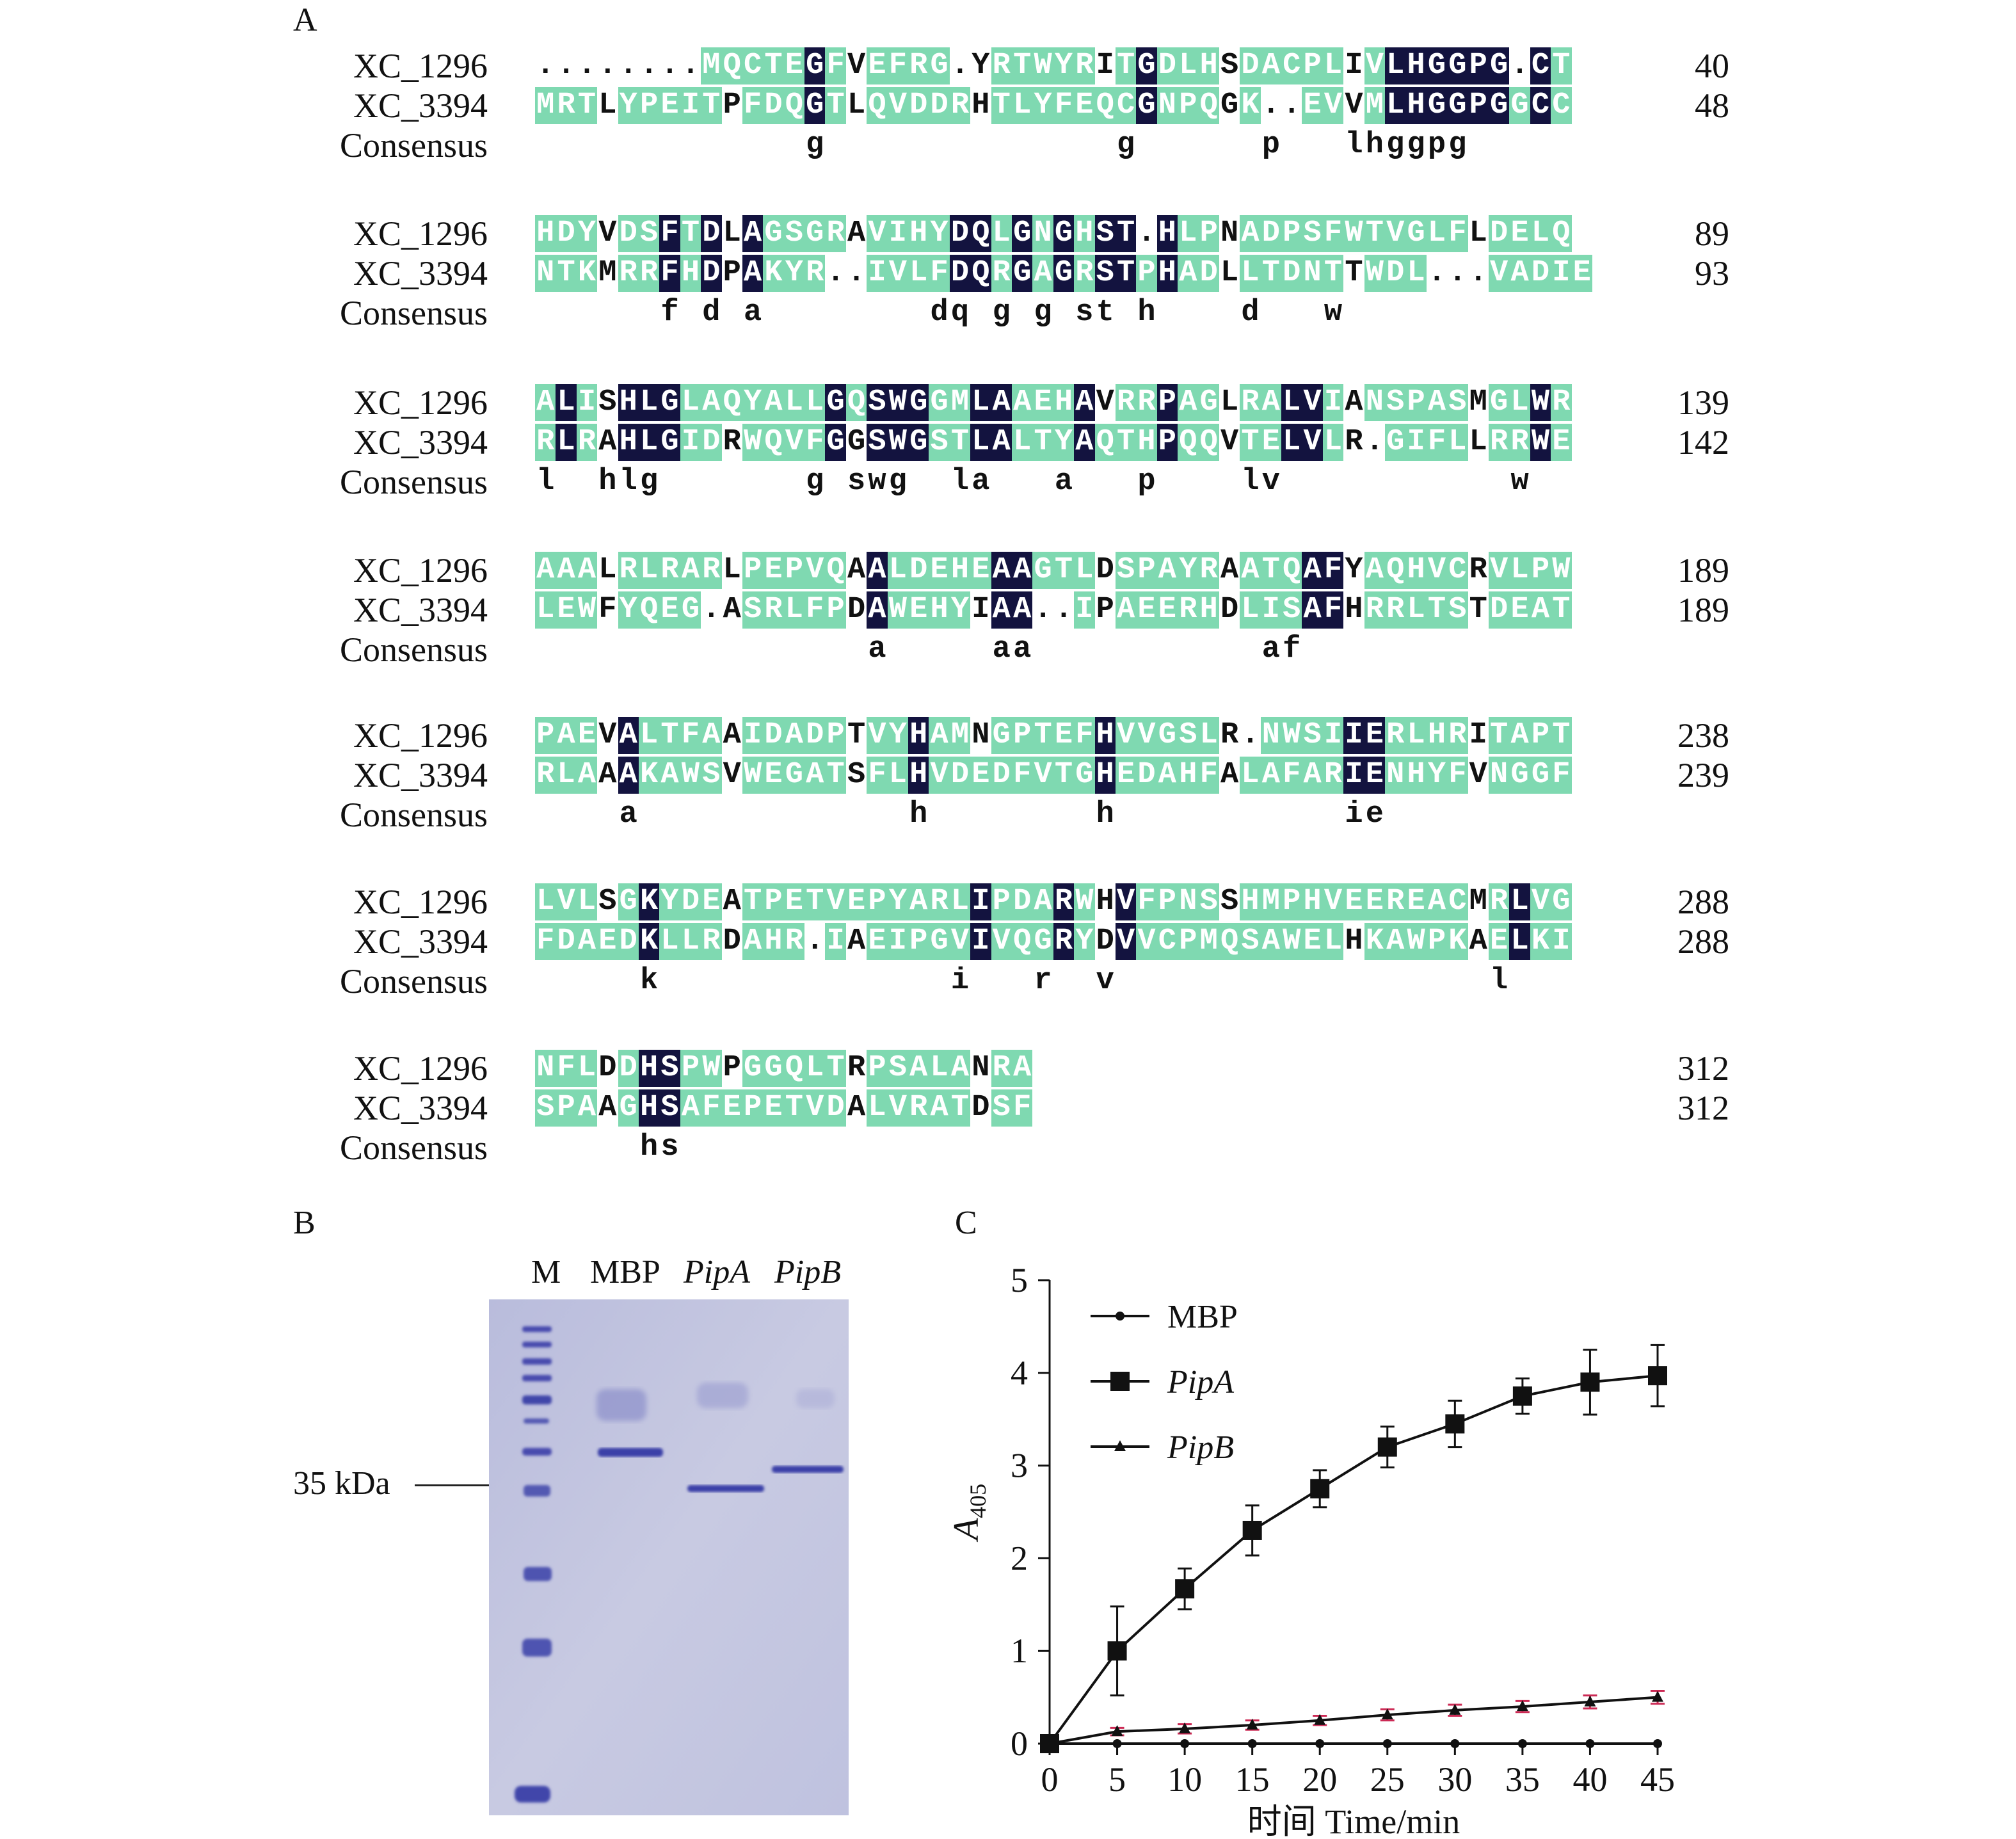  Describe the element at coordinates (1589, 1780) in the screenshot. I see `x-tick-label: 40` at that location.